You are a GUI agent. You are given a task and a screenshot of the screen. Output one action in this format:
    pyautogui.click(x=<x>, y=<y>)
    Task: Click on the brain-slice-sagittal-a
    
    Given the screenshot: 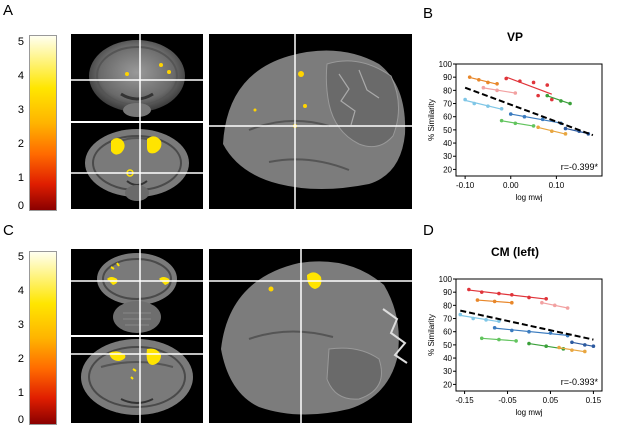 What is the action you would take?
    pyautogui.click(x=310, y=121)
    